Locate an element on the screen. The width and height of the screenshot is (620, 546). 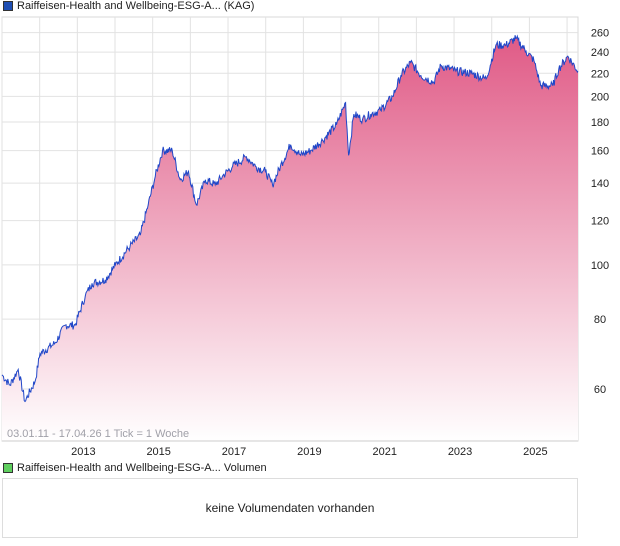
y-tick-label: 140 is located at coordinates (600, 184).